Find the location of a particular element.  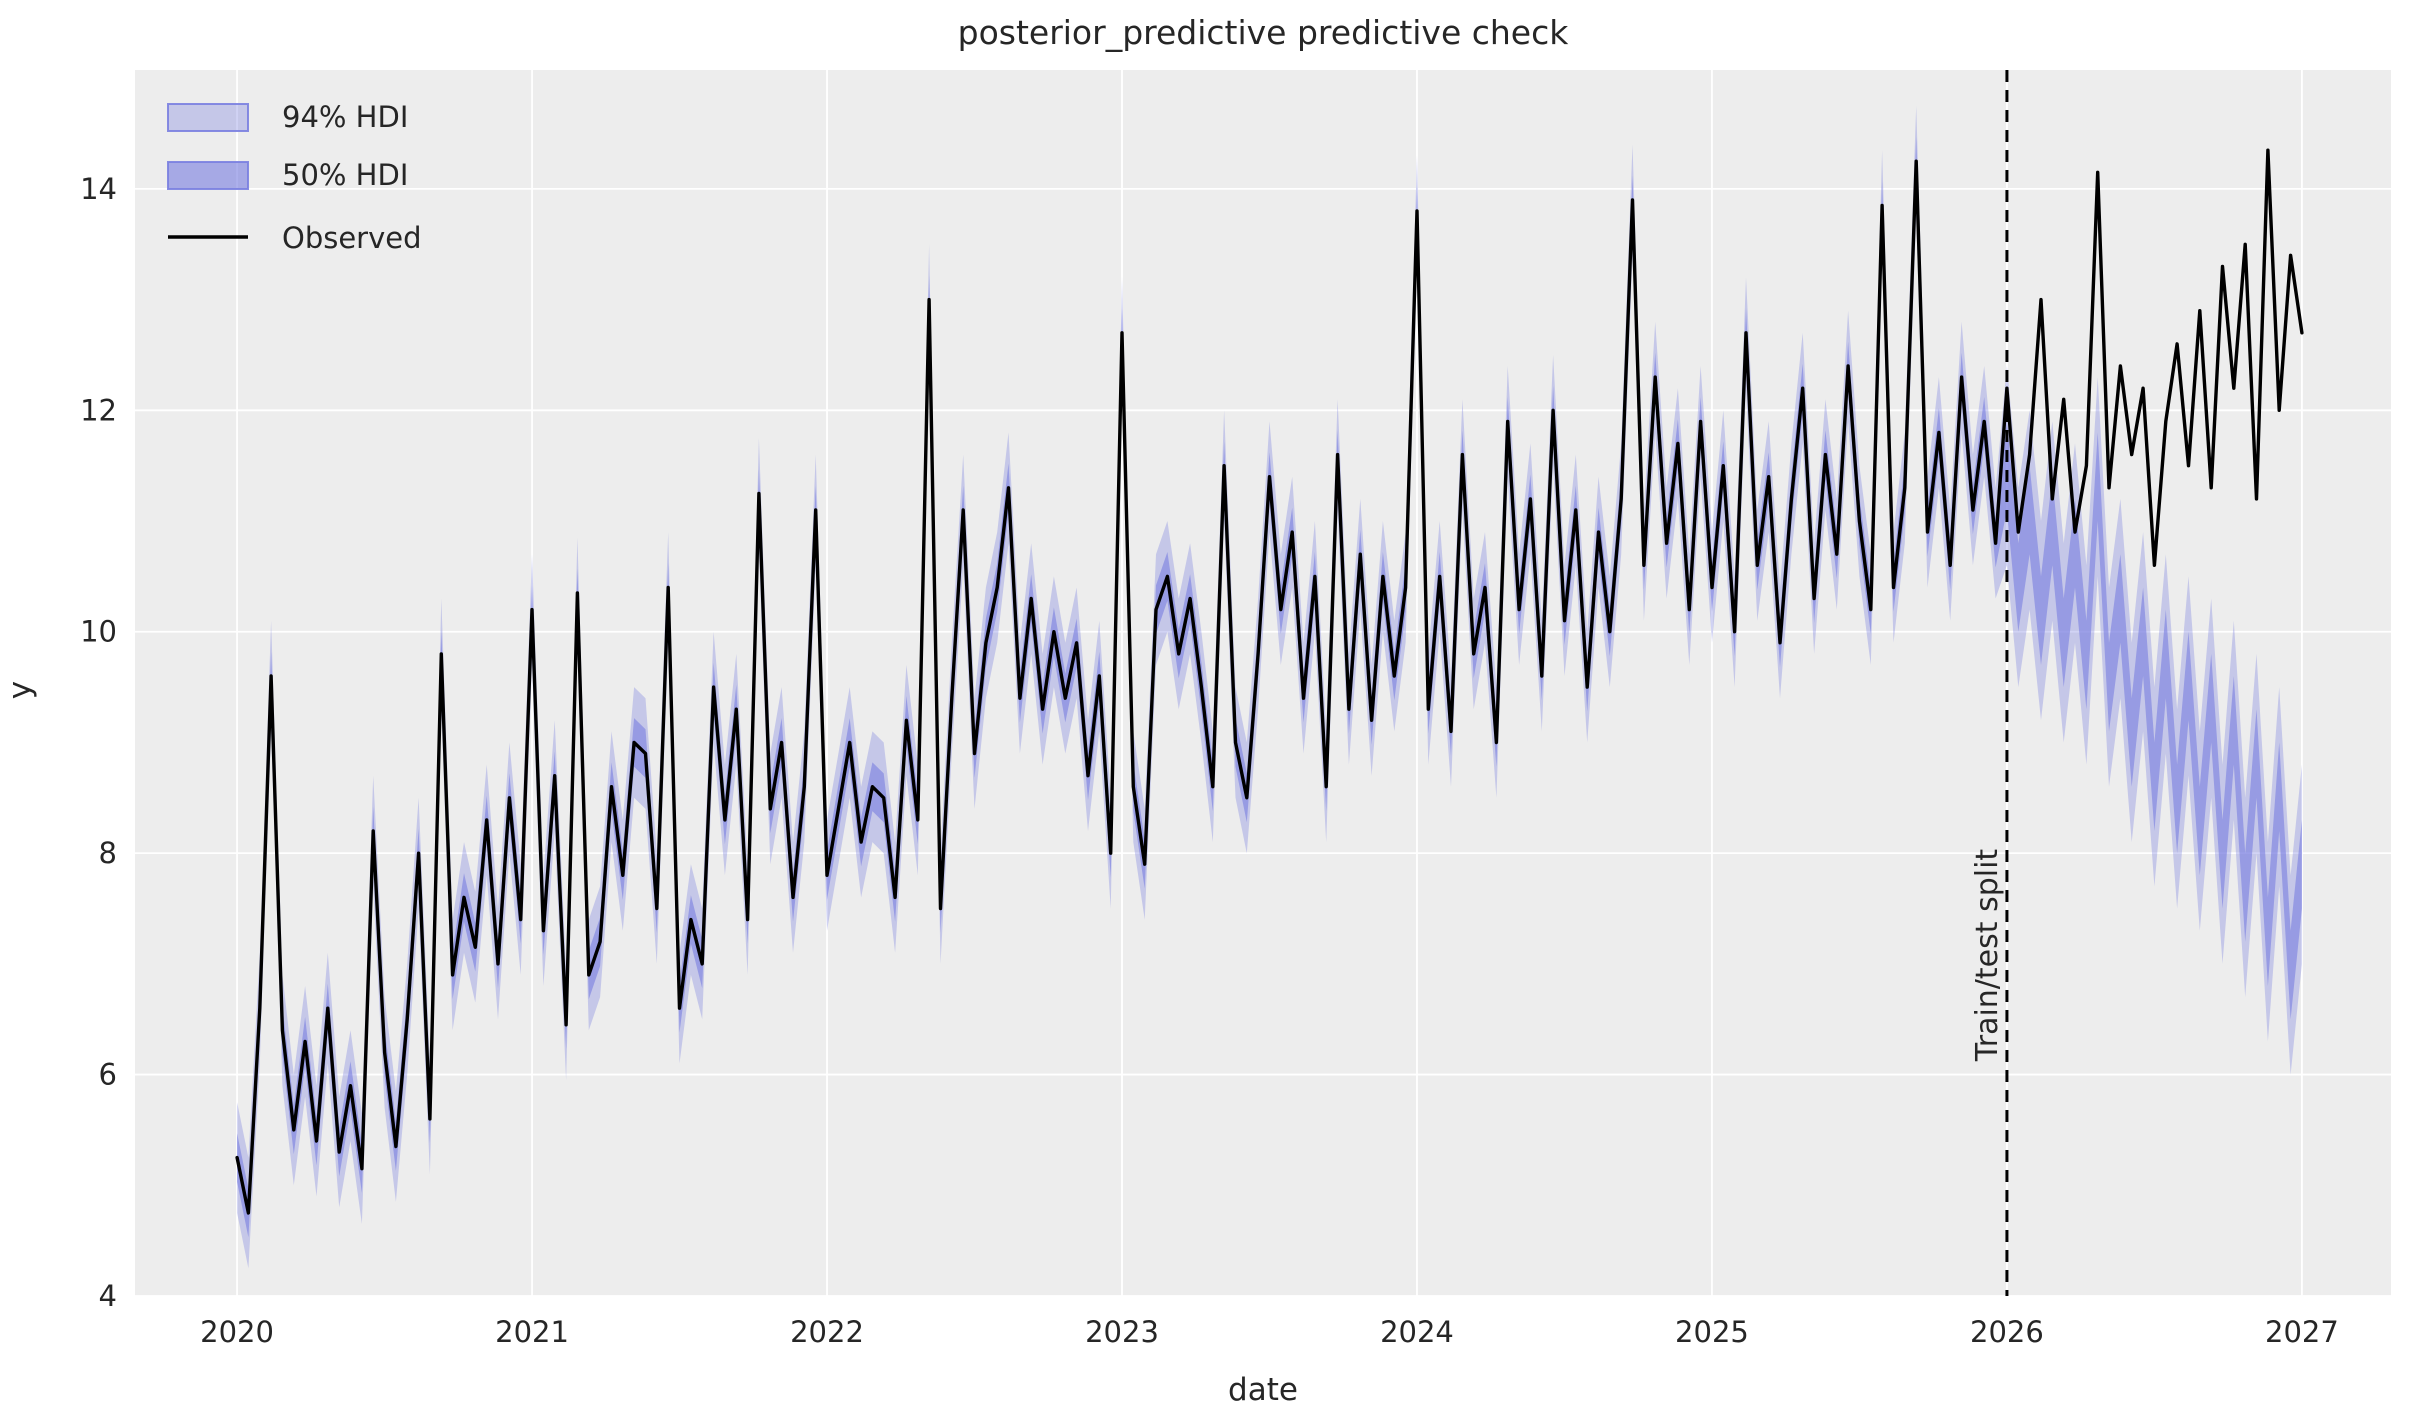

y-tick-label: 14 is located at coordinates (98, 189).